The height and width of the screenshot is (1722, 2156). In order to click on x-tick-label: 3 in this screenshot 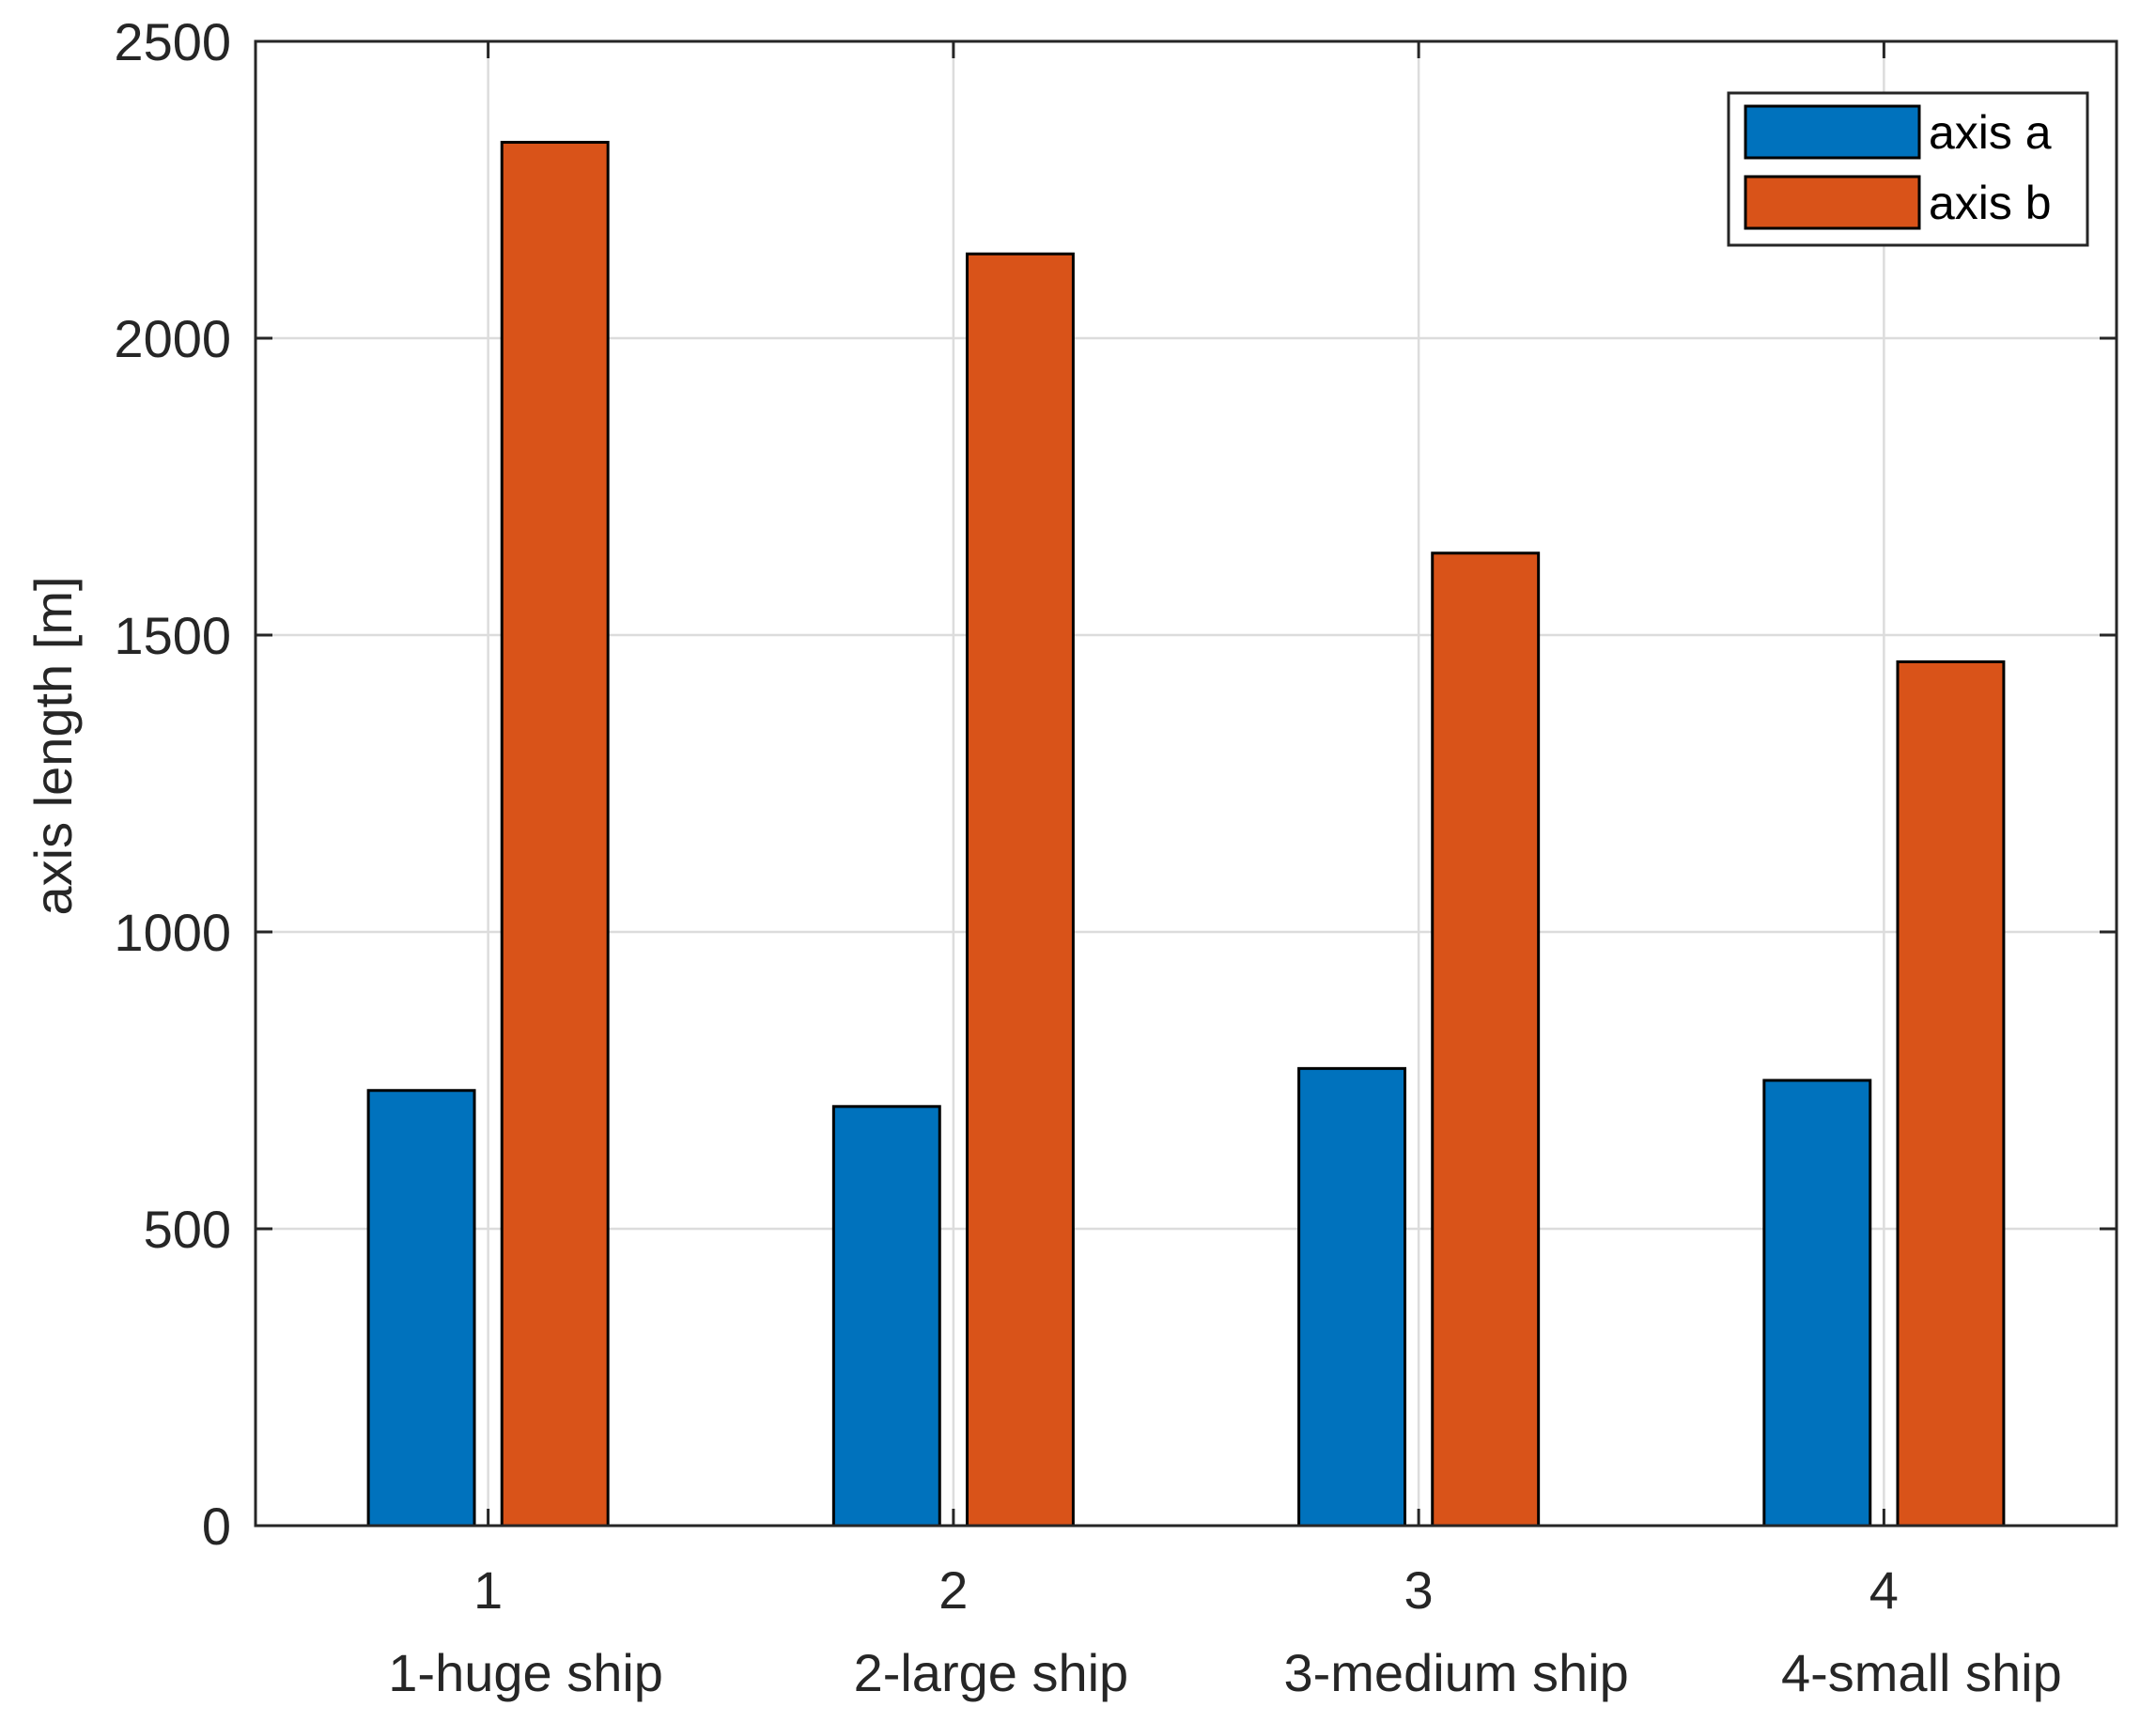, I will do `click(1419, 1590)`.